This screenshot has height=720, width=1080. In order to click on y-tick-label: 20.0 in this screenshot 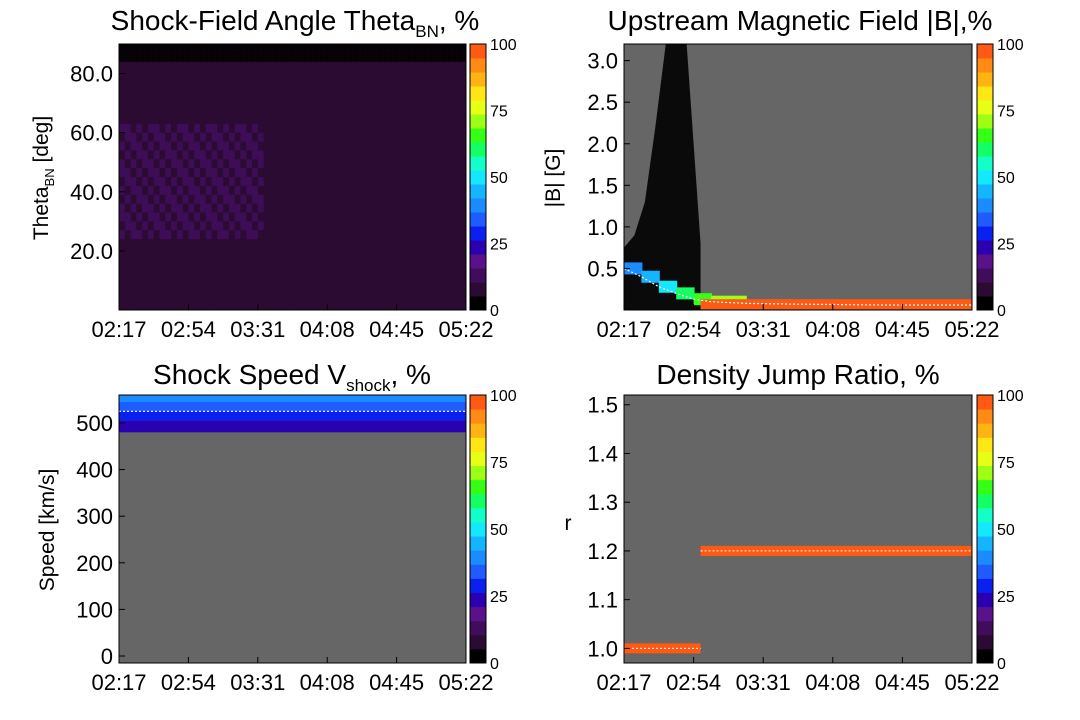, I will do `click(91, 251)`.